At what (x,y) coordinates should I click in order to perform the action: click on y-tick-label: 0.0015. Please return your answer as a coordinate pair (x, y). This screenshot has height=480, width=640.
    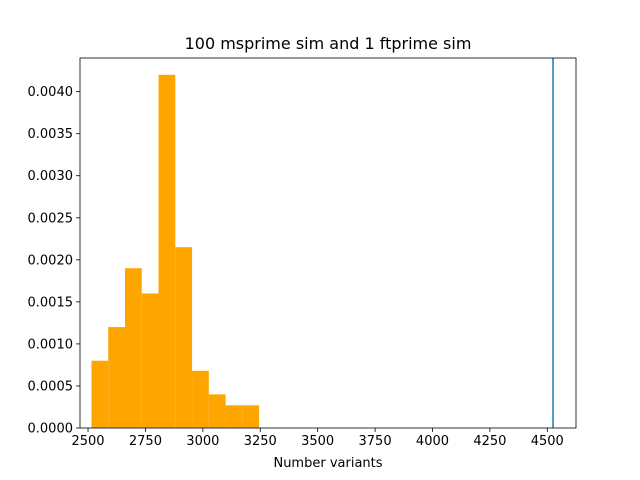
    Looking at the image, I should click on (51, 302).